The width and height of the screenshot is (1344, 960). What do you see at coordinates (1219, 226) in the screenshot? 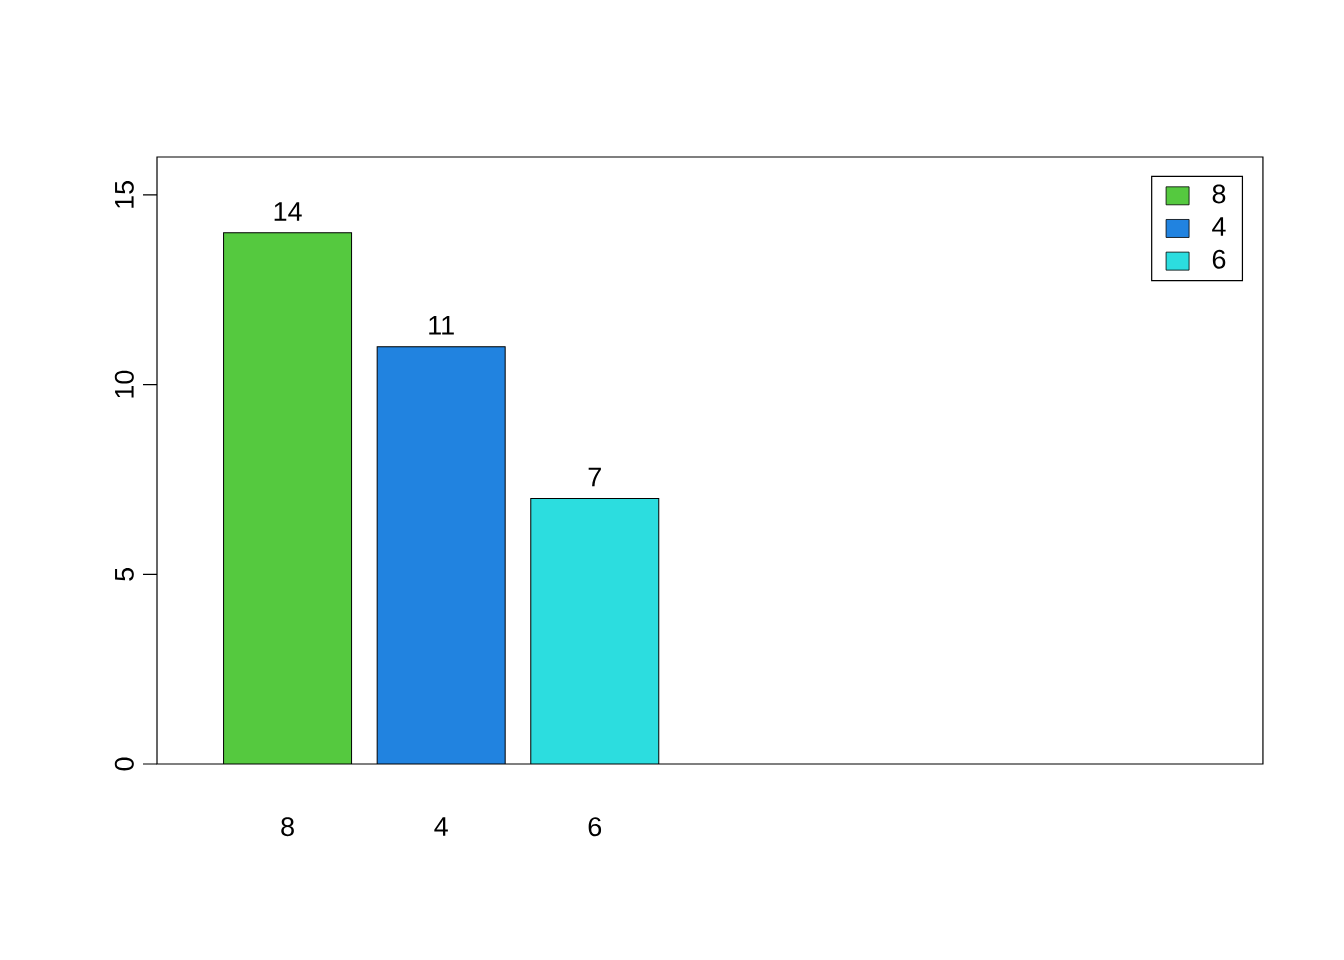
I see `legend-label: 4` at bounding box center [1219, 226].